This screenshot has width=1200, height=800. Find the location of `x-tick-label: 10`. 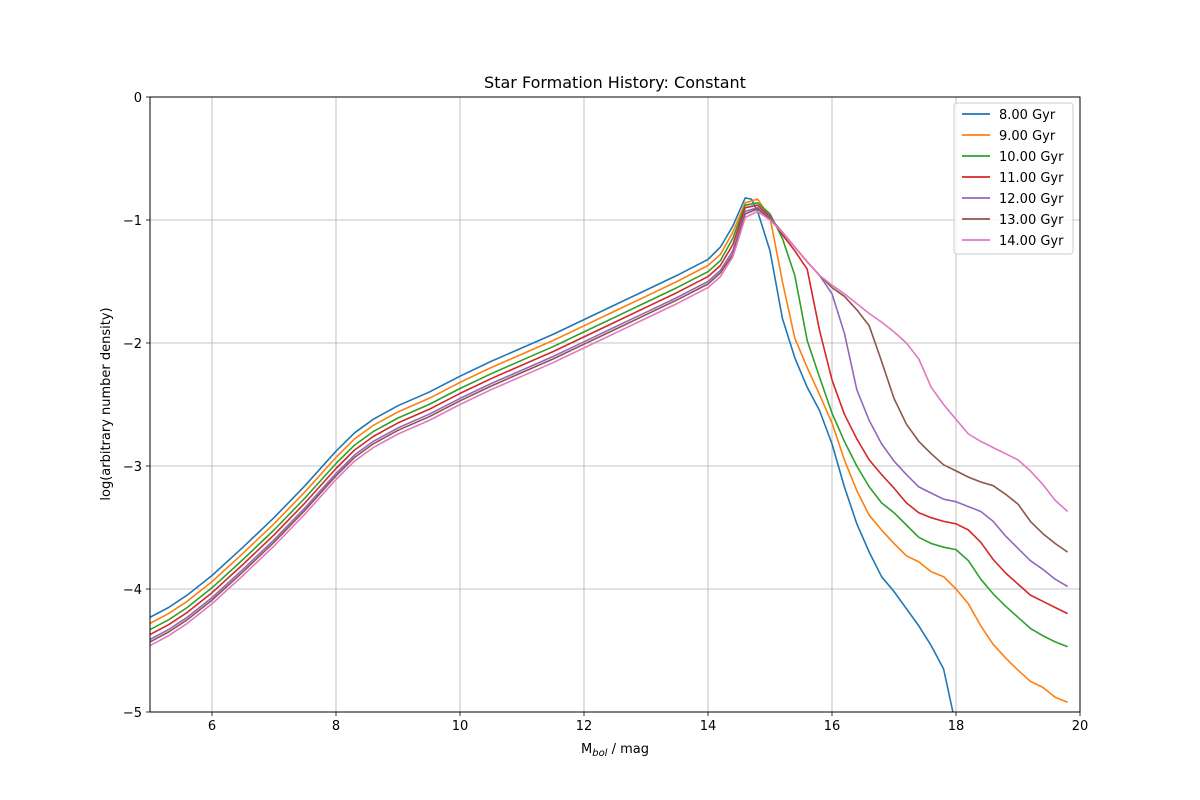

x-tick-label: 10 is located at coordinates (460, 726).